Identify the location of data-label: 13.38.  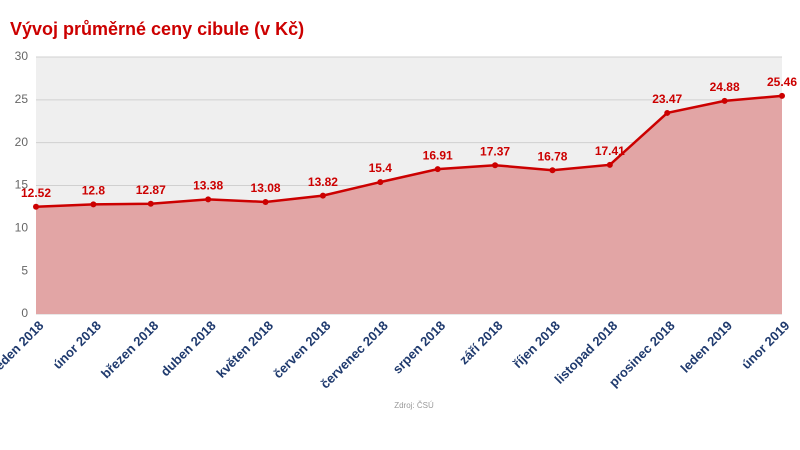
(208, 186).